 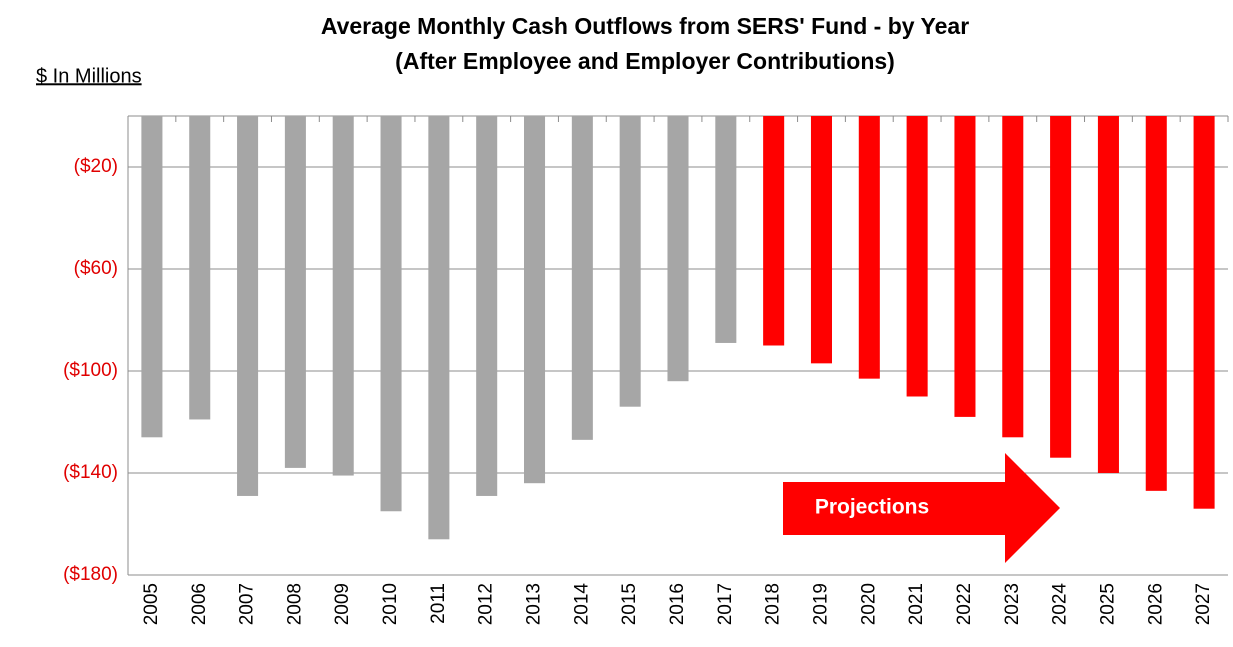 I want to click on x-tick-label: 2024, so click(x=1060, y=604).